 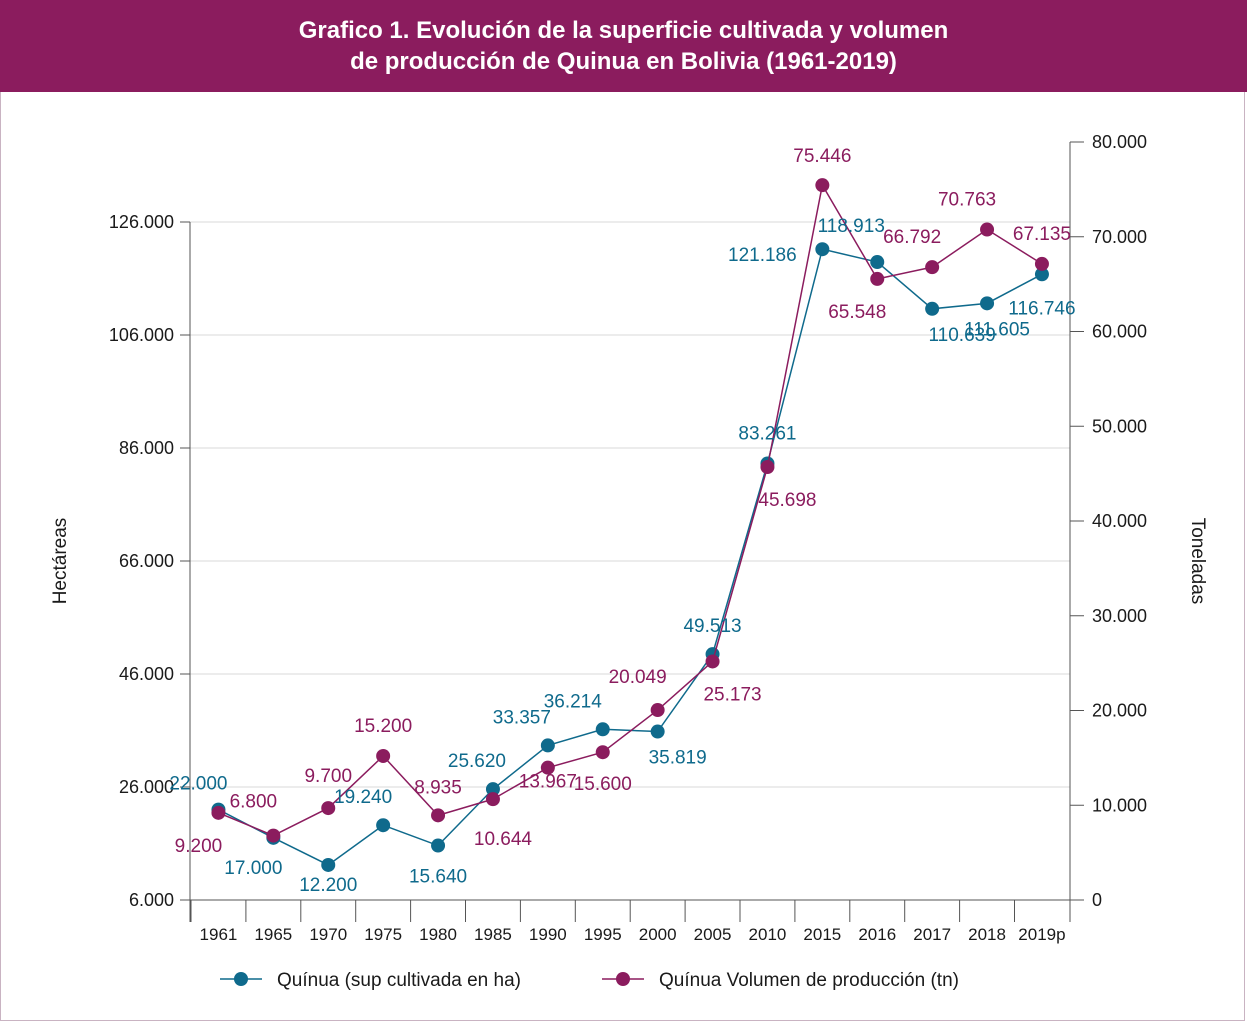 What do you see at coordinates (151, 900) in the screenshot?
I see `y-left-tick-label: 6.000` at bounding box center [151, 900].